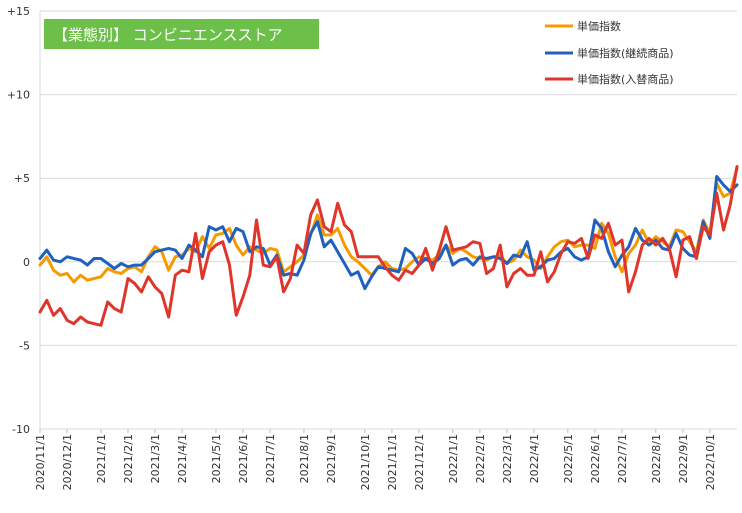 This screenshot has height=513, width=742. Describe the element at coordinates (595, 458) in the screenshot. I see `x-tick-label: 2022/6/1` at that location.